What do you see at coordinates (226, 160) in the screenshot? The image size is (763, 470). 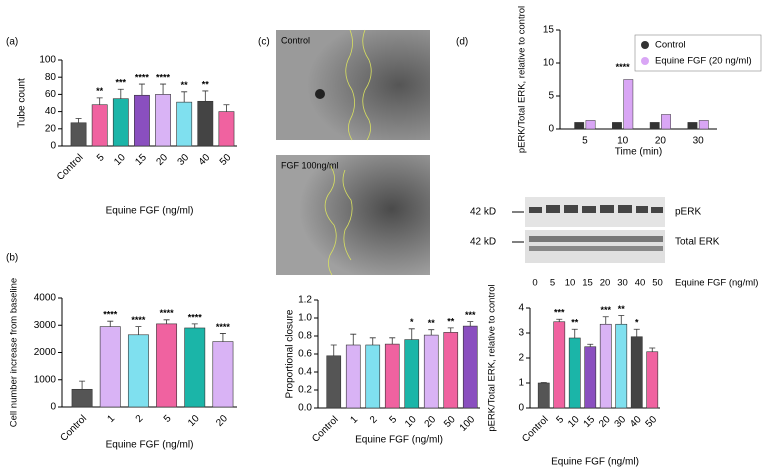 I see `x-tick-label: 50` at bounding box center [226, 160].